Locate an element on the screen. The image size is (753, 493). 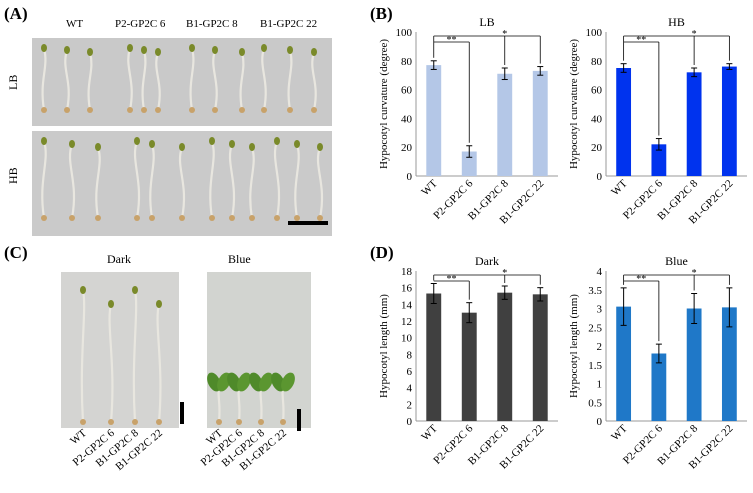
y-tick-label: 3 is located at coordinates (600, 310).